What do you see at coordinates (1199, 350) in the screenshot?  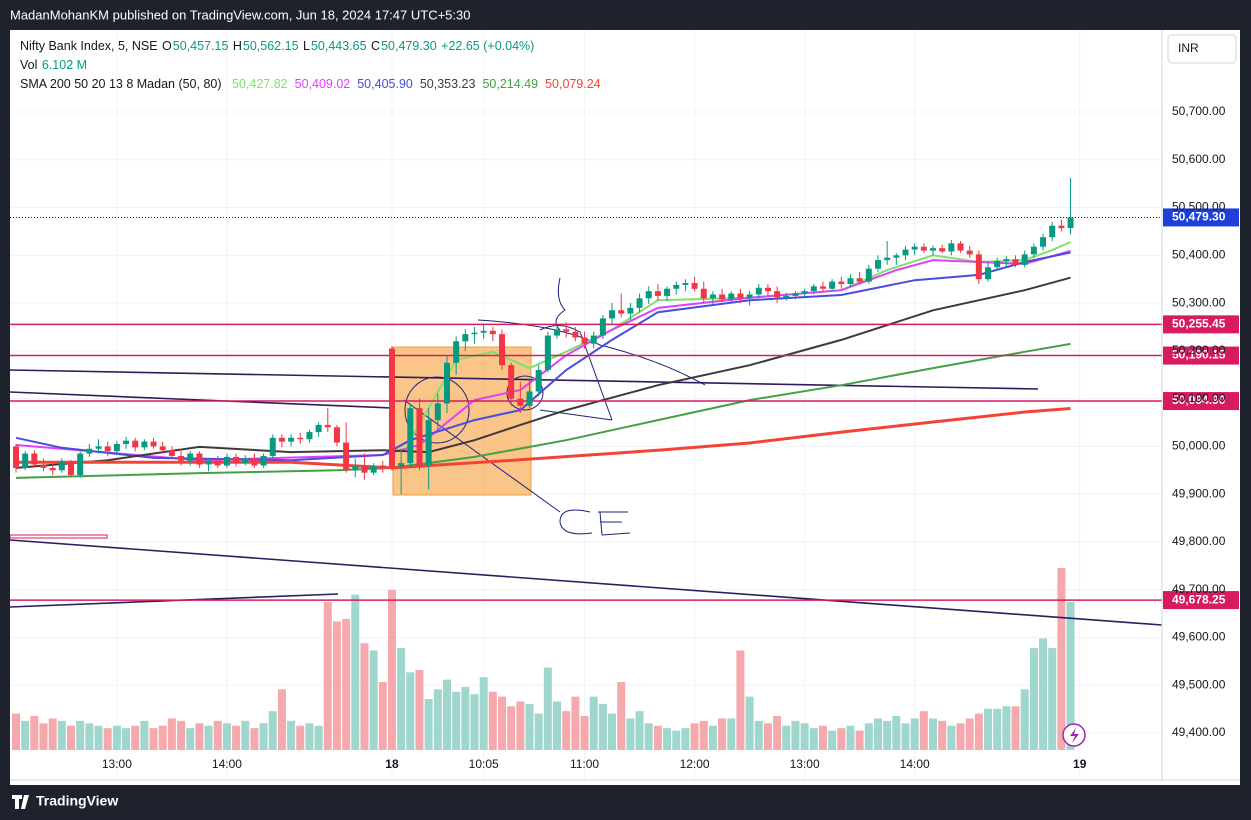 I see `y-tick-label: 50,200.00` at bounding box center [1199, 350].